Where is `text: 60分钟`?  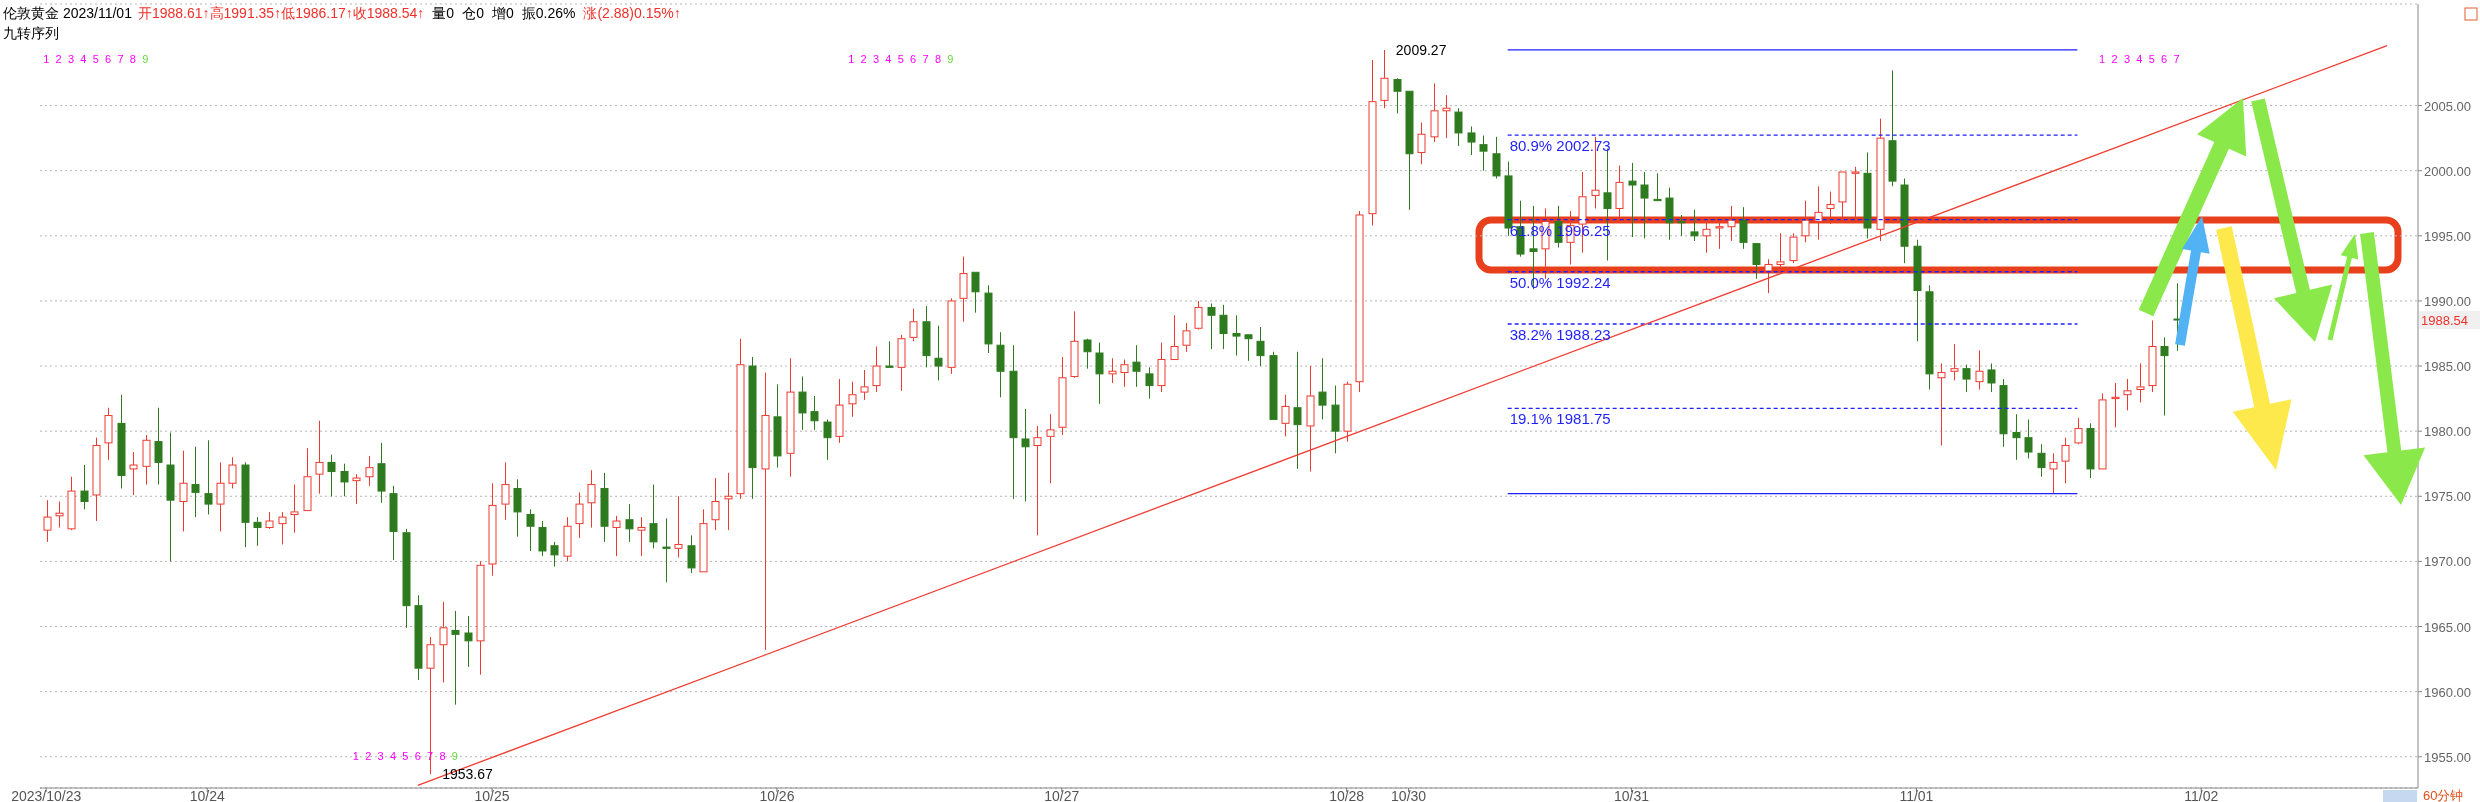 text: 60分钟 is located at coordinates (2443, 795).